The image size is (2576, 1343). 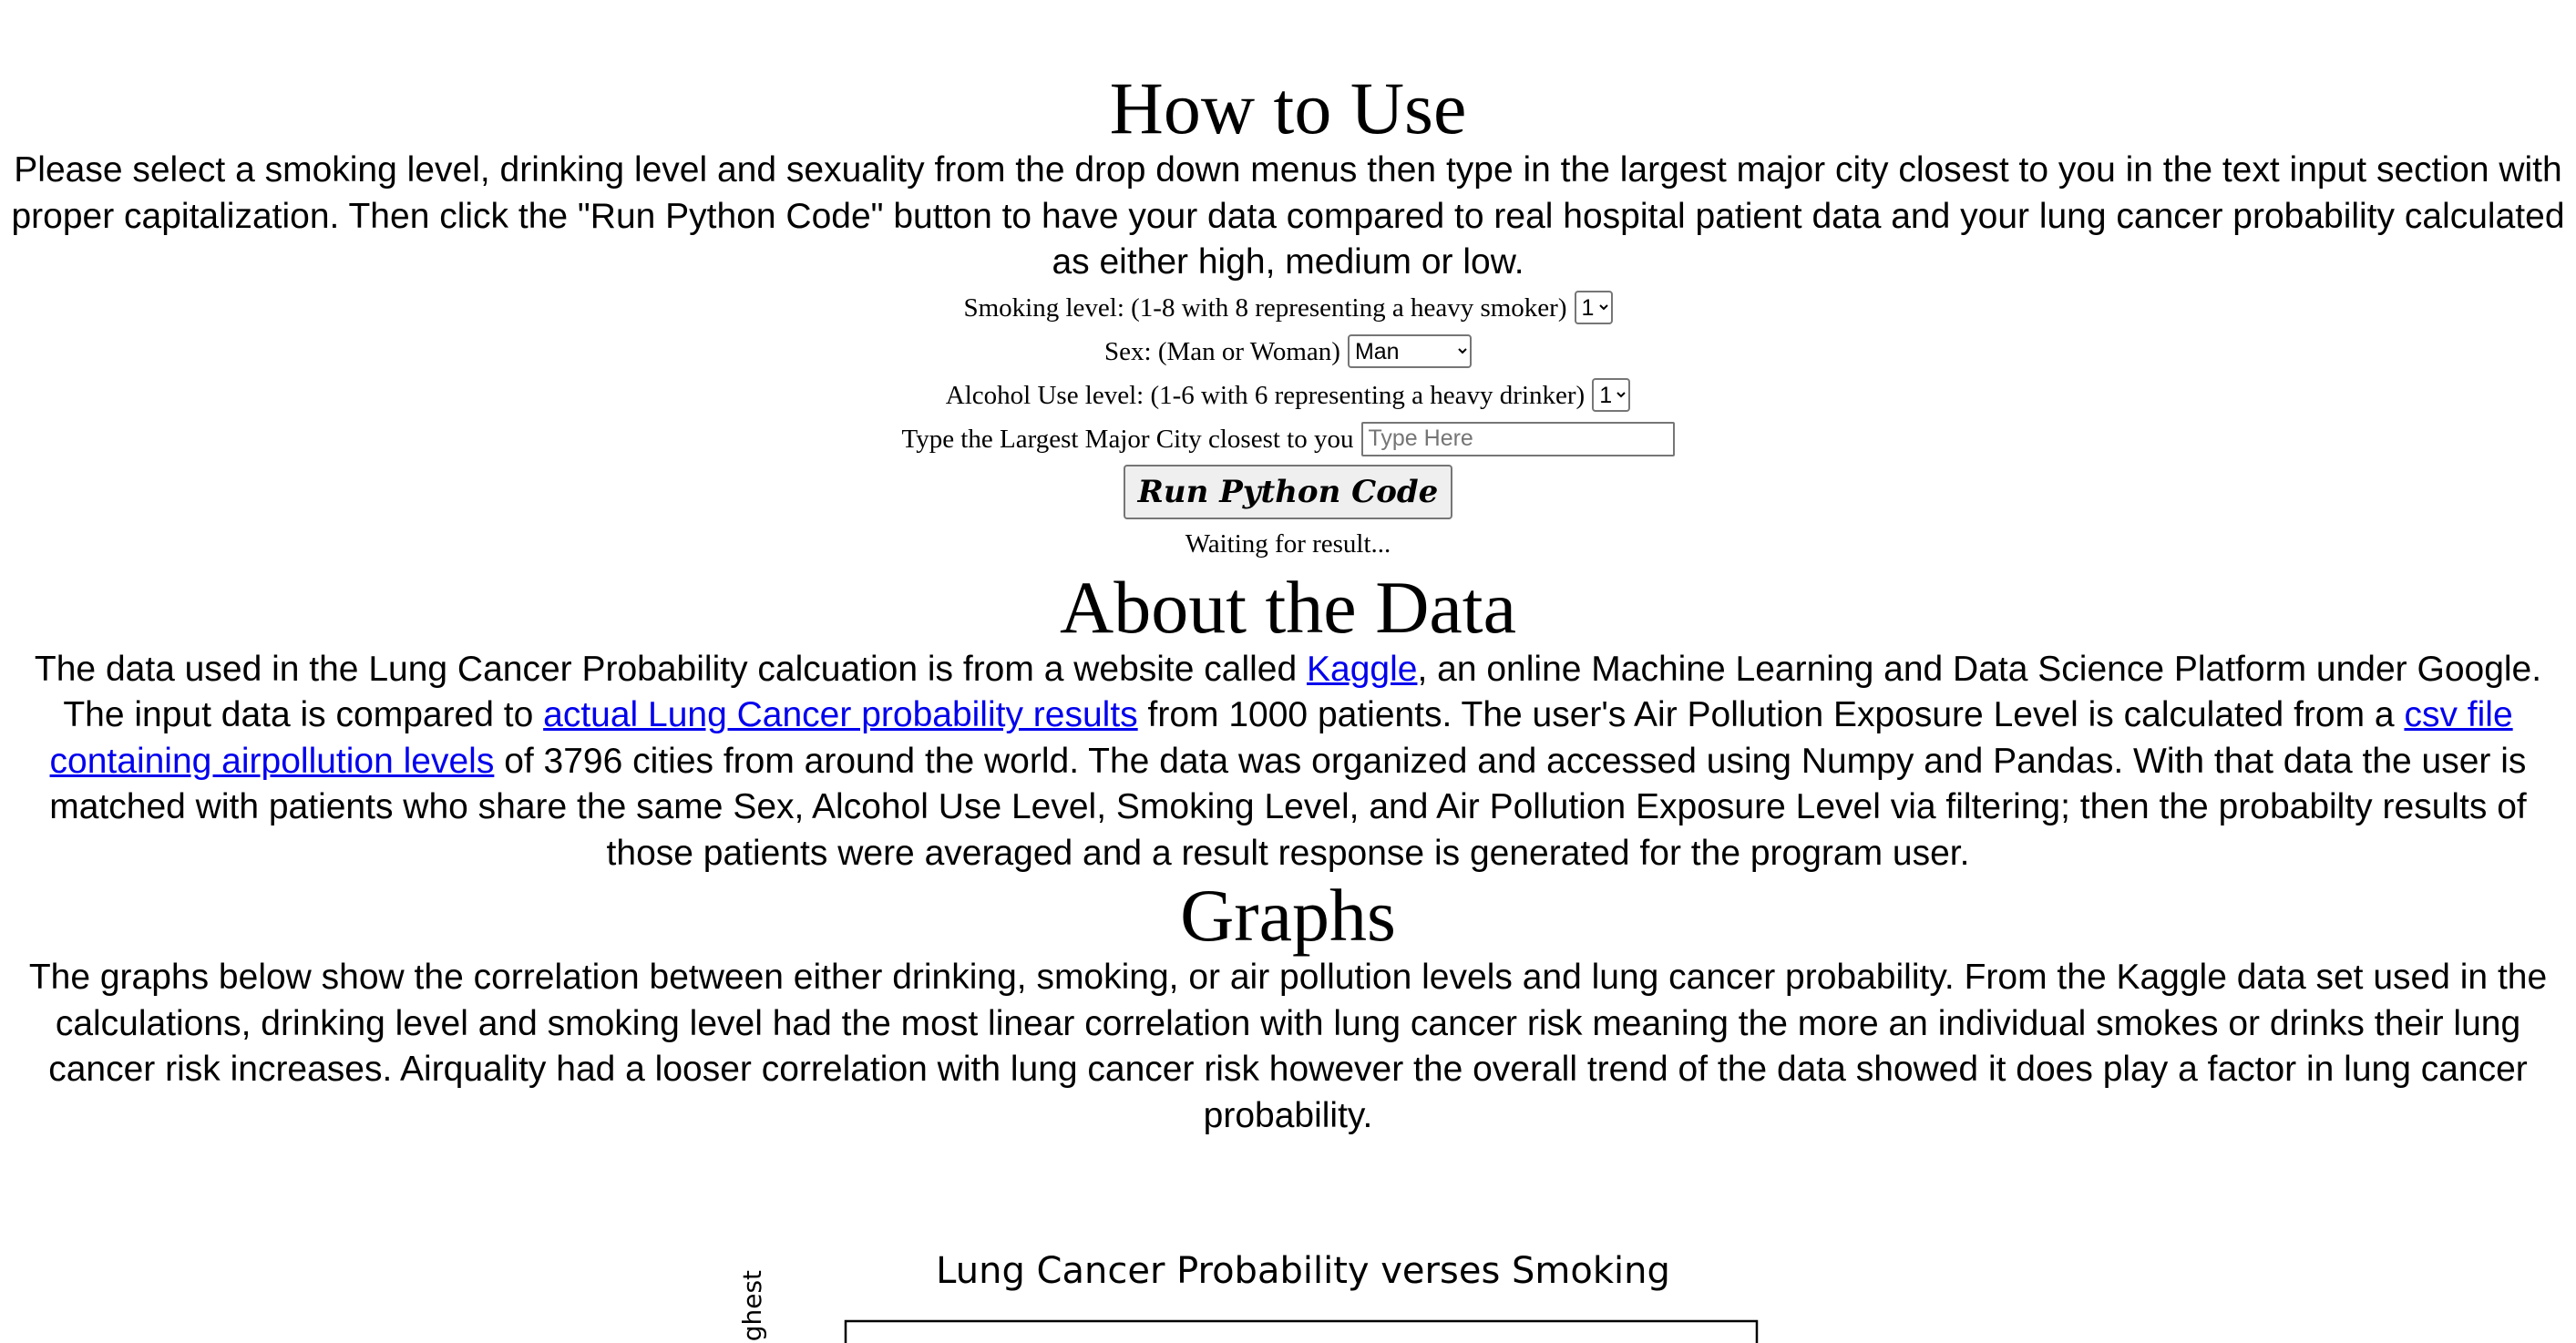 What do you see at coordinates (1362, 669) in the screenshot?
I see `kaggle-link: Kaggle` at bounding box center [1362, 669].